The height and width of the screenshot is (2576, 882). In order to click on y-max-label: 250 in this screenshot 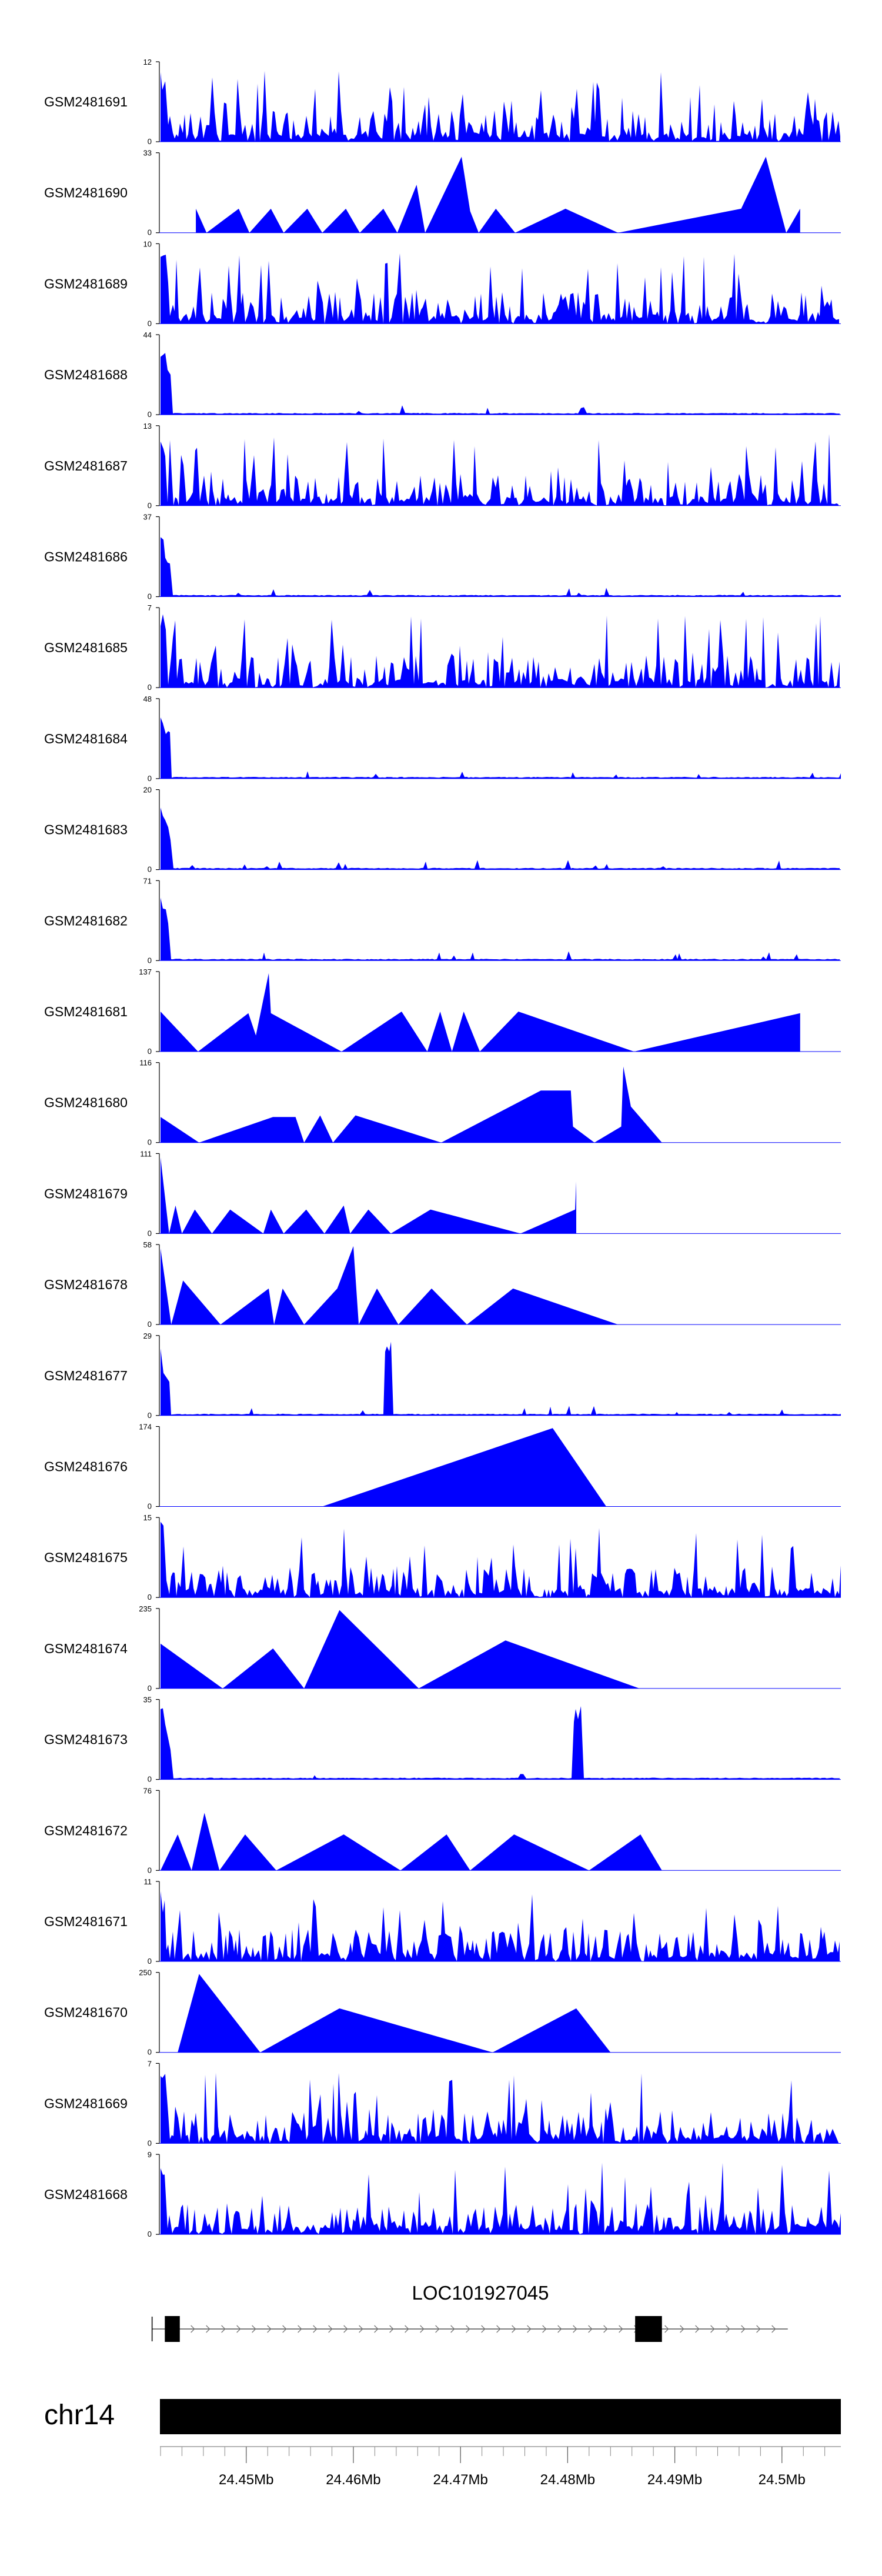, I will do `click(145, 1972)`.